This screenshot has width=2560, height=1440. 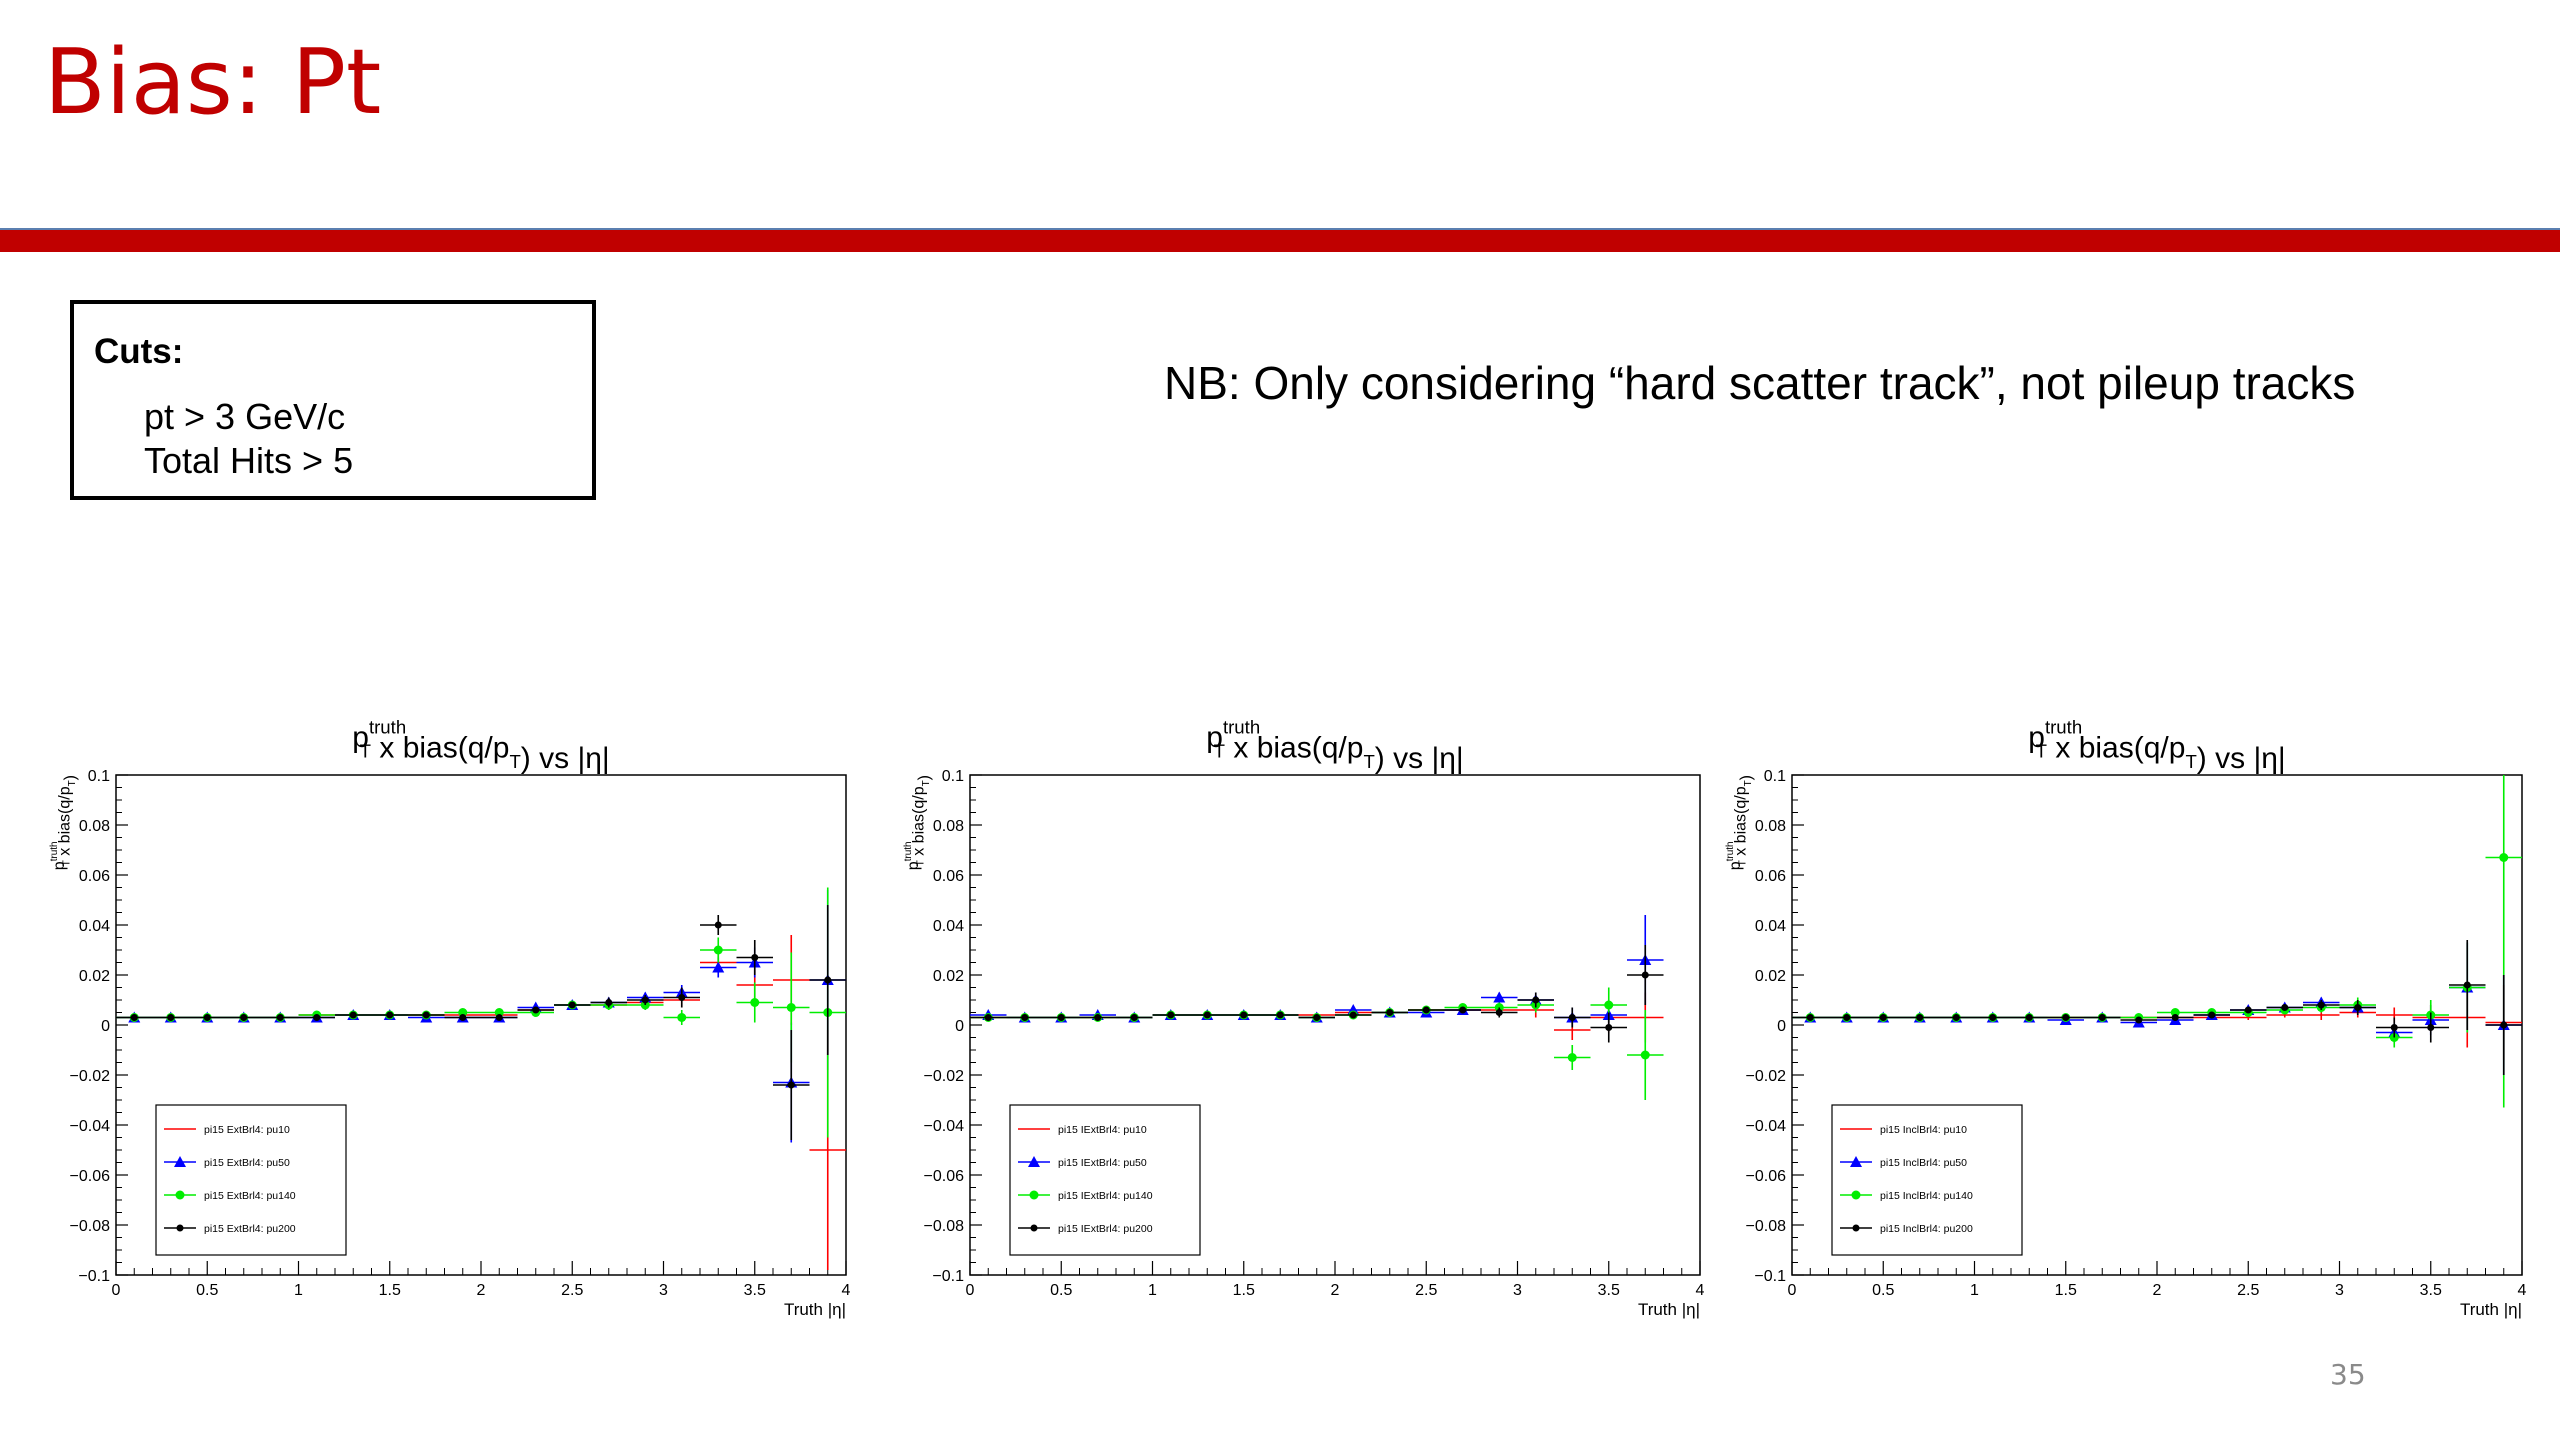 I want to click on legend-label: pi15 IExtBrl4: pu140, so click(x=1105, y=1196).